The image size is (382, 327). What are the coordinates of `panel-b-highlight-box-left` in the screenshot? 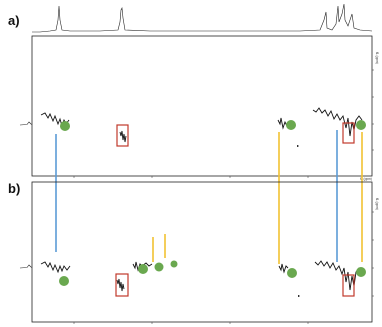 It's located at (122, 285).